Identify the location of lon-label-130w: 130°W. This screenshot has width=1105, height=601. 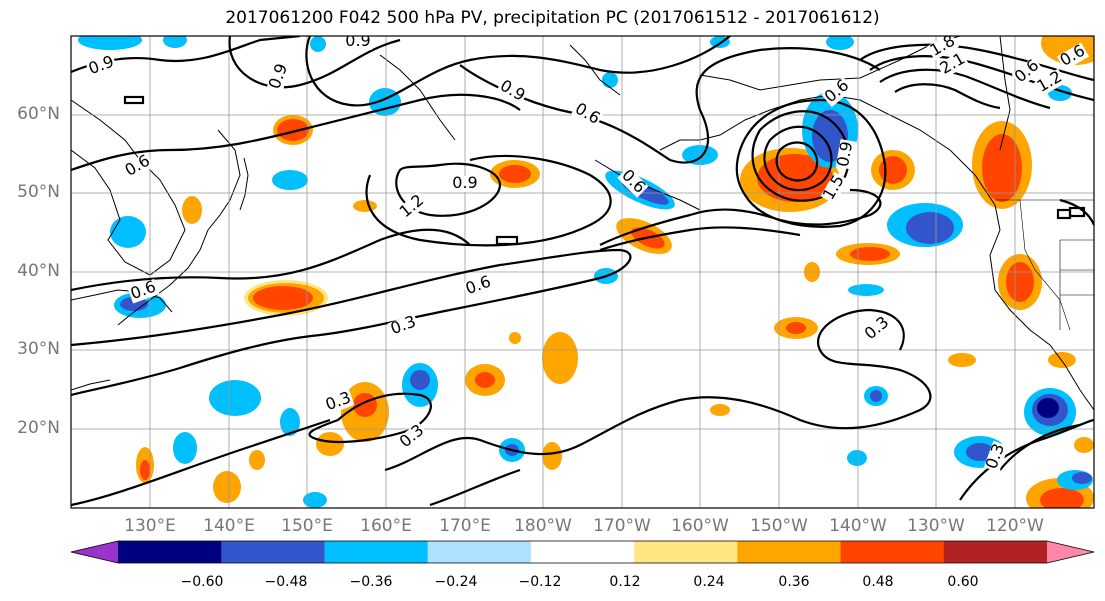
(936, 526).